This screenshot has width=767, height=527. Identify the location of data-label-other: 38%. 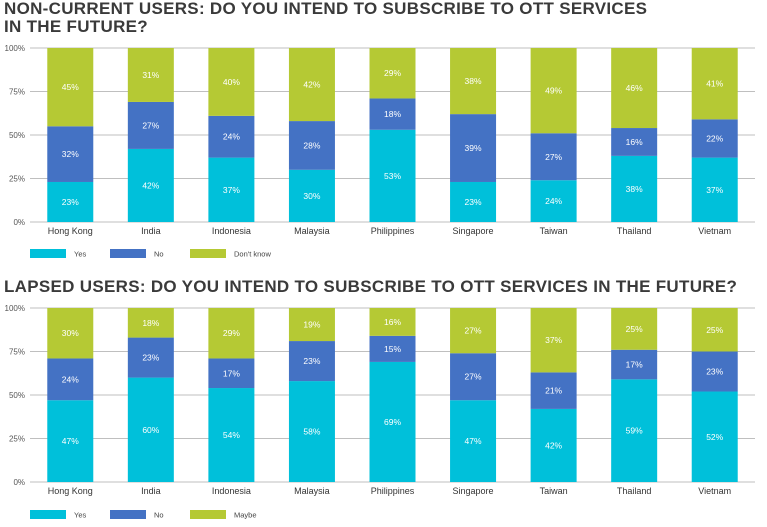
(473, 81).